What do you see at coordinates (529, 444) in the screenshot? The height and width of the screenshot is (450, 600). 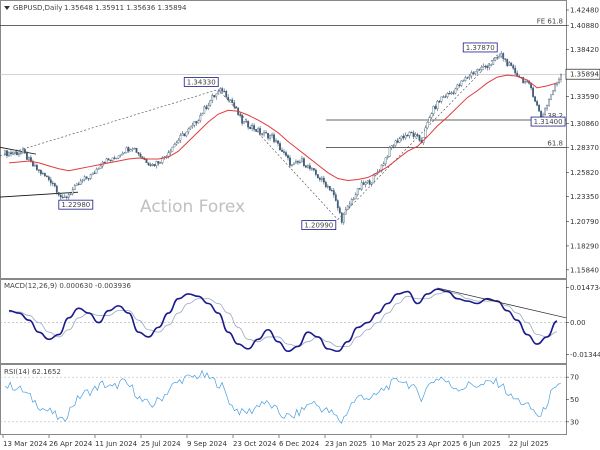 I see `time-tick-label: 22 Jul 2025` at bounding box center [529, 444].